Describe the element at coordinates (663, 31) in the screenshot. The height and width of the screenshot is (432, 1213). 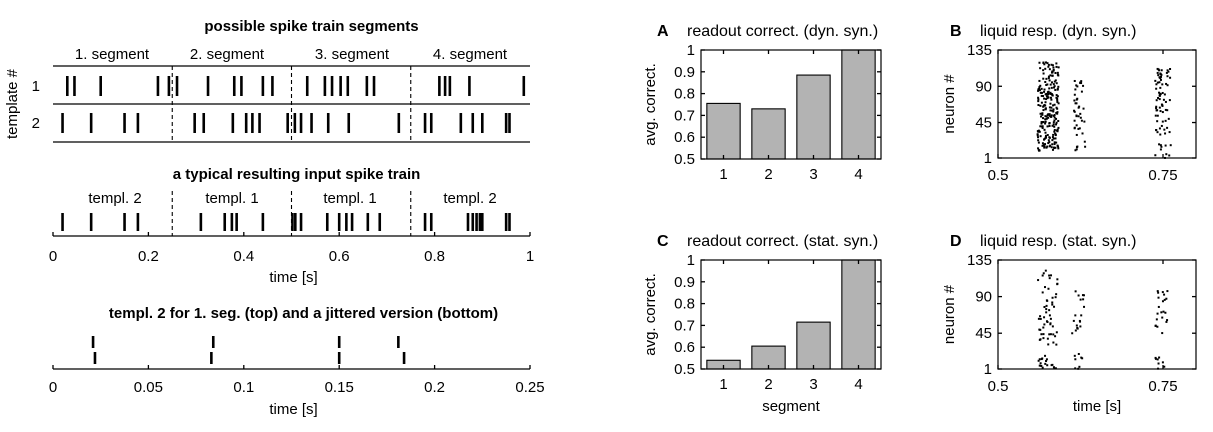
I see `panel-letter: A` at that location.